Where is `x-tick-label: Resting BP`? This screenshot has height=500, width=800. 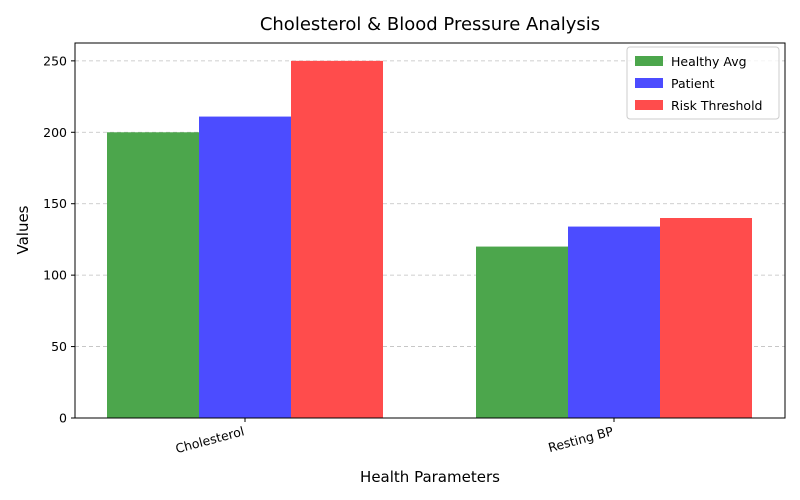 x-tick-label: Resting BP is located at coordinates (581, 439).